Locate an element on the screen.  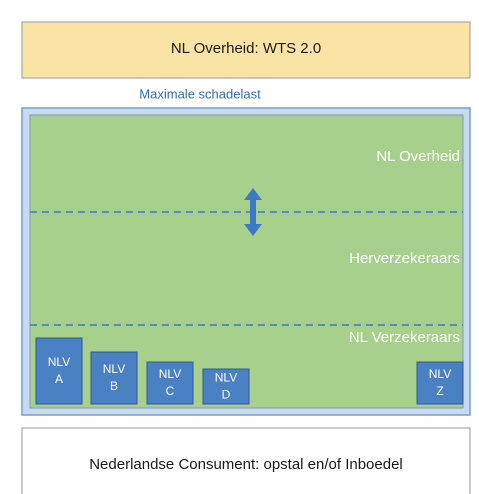
header-title: NL Overheid: WTS 2.0 is located at coordinates (246, 48).